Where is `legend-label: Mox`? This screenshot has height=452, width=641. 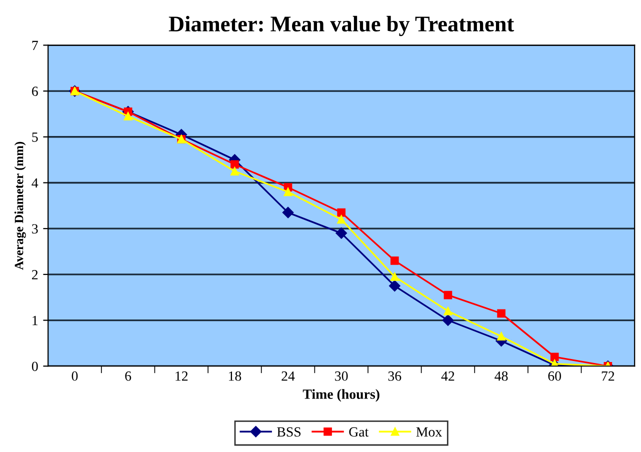
legend-label: Mox is located at coordinates (429, 432).